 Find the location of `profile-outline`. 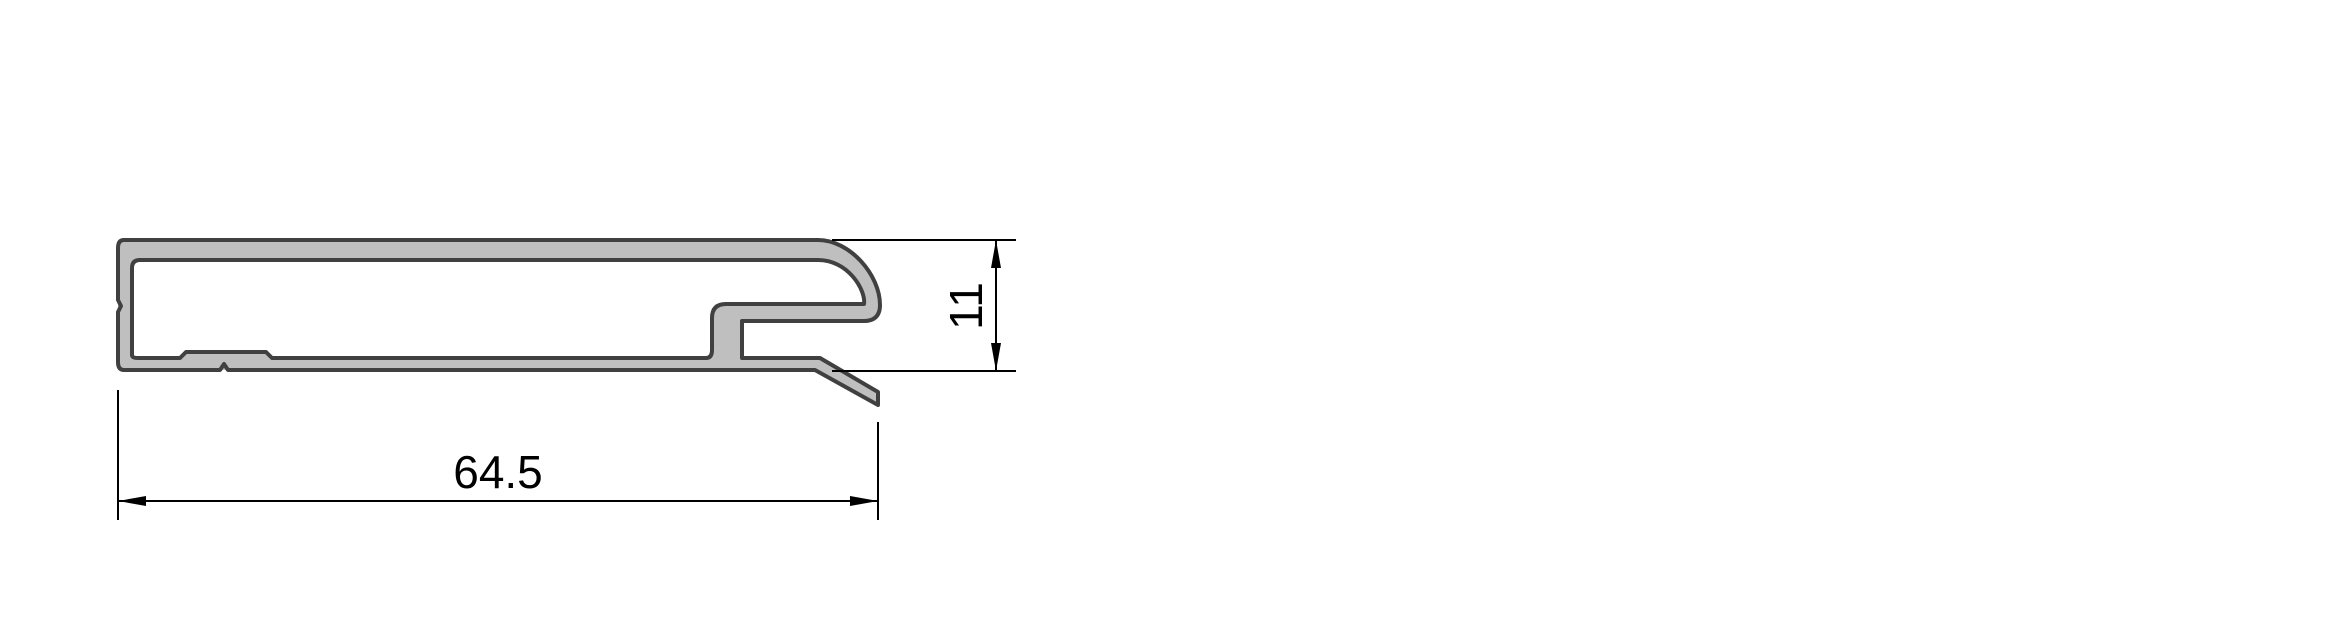

profile-outline is located at coordinates (499, 322).